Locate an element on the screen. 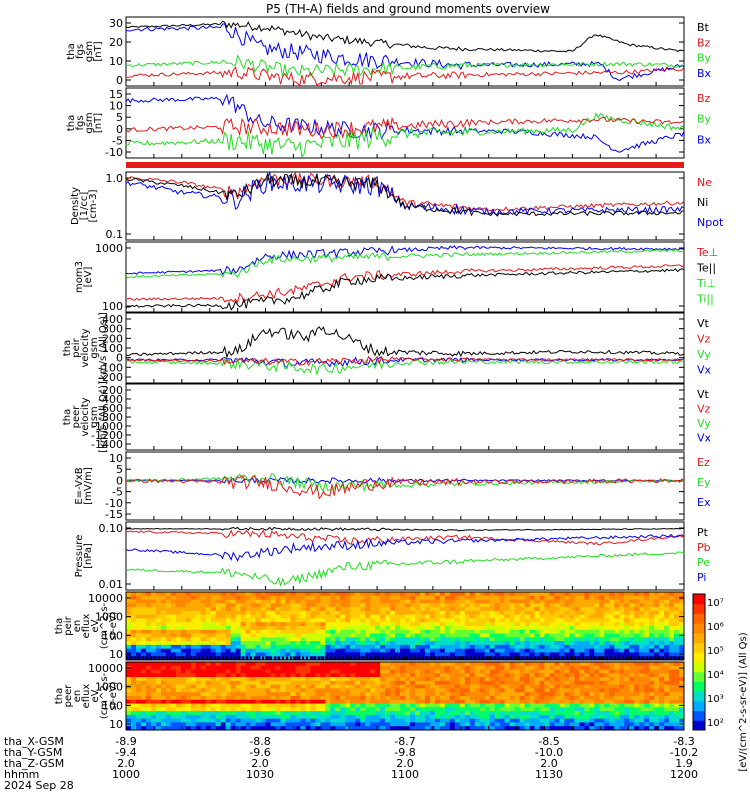 Image resolution: width=750 pixels, height=800 pixels. series-line-Ni is located at coordinates (405, 194).